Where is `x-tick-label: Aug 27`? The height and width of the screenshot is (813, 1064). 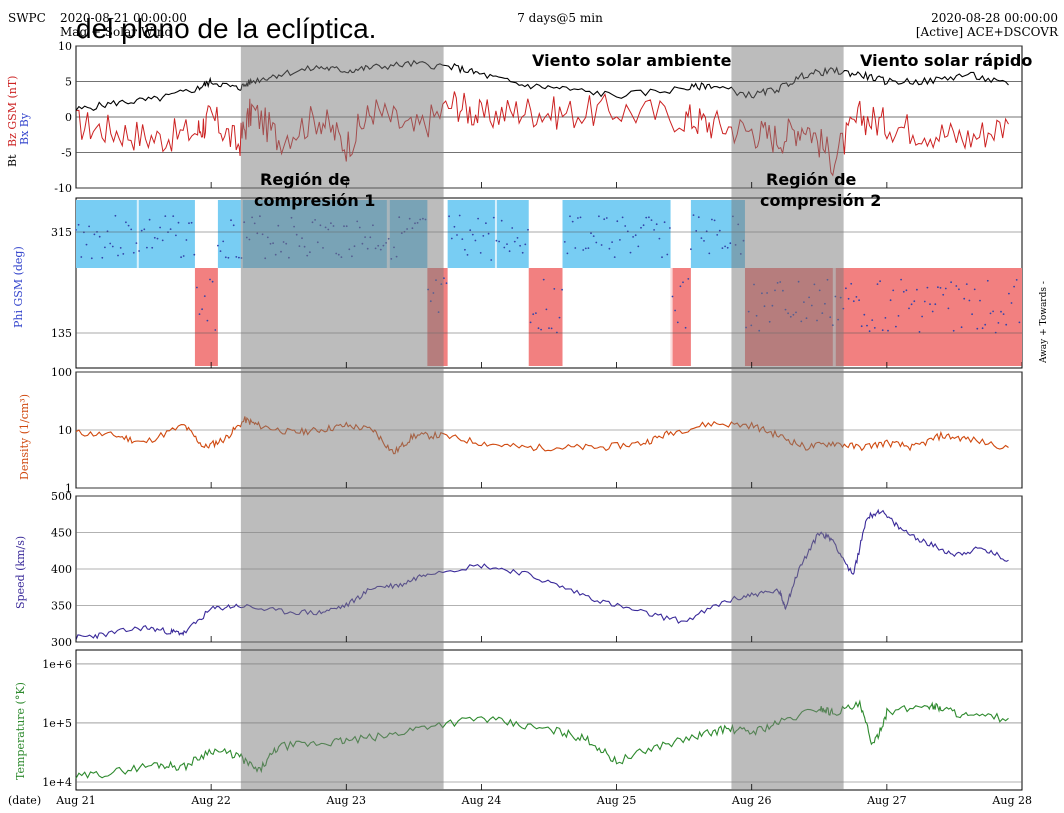
x-tick-label: Aug 27 is located at coordinates (886, 800).